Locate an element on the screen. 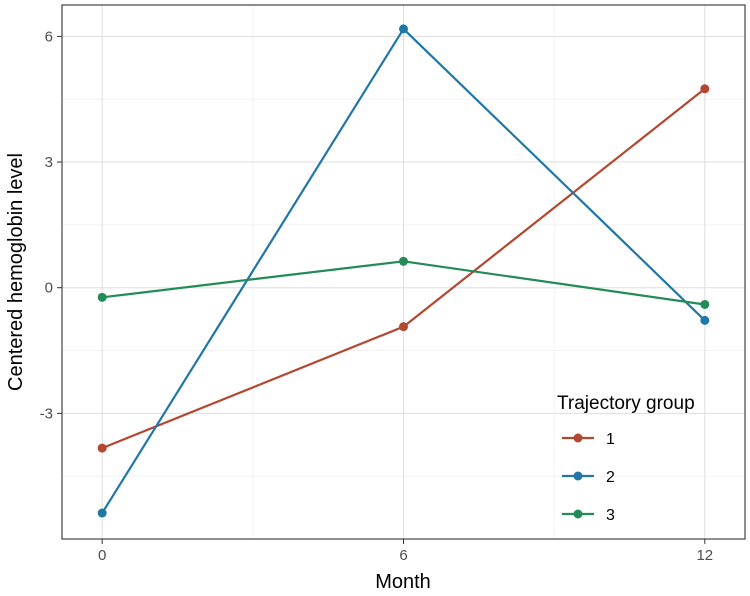 This screenshot has height=596, width=750. legend-title: Trajectory group is located at coordinates (626, 403).